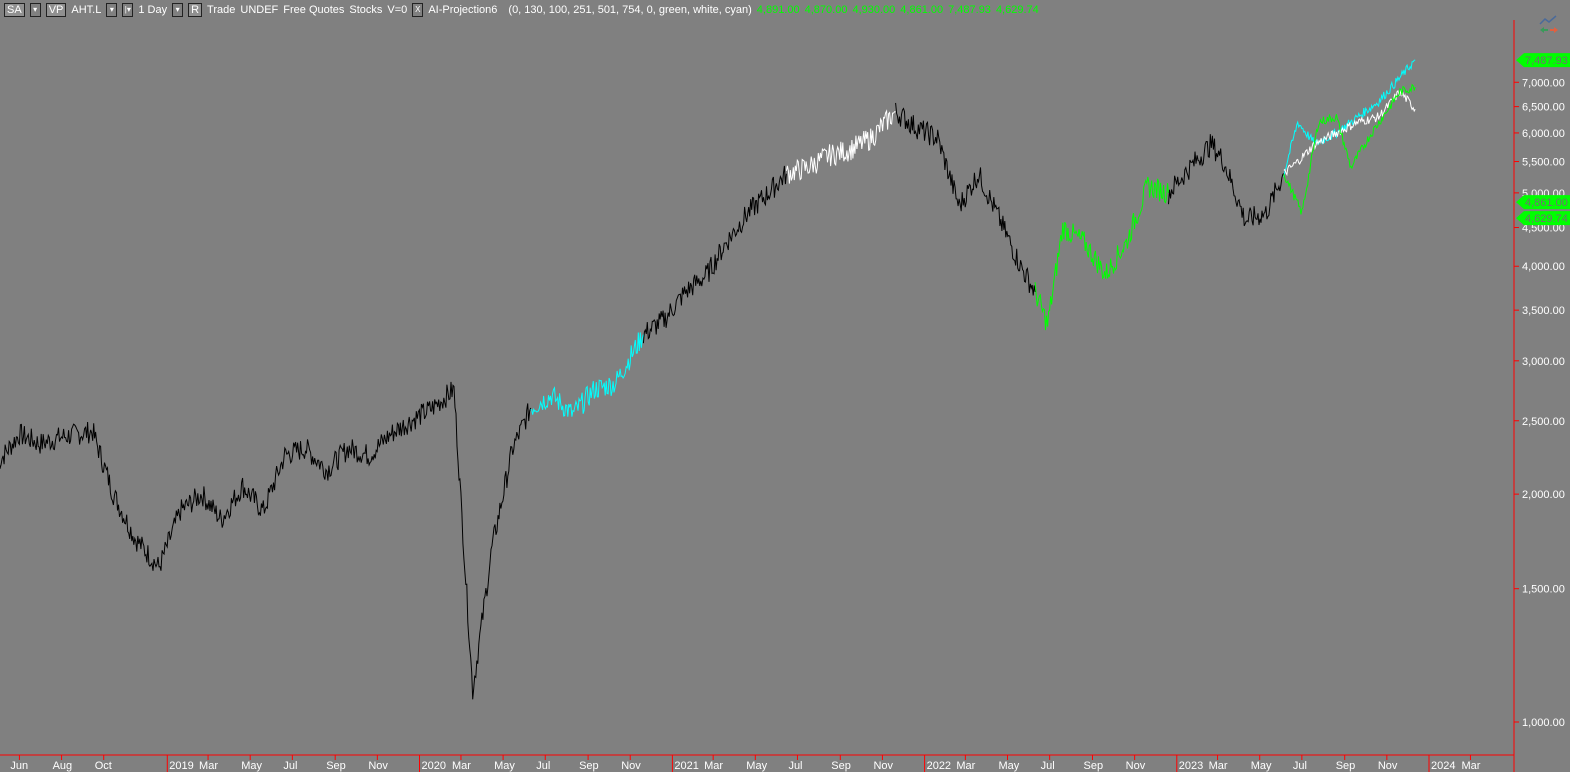 Image resolution: width=1570 pixels, height=772 pixels. I want to click on indicator-value-2: 4,930.00, so click(874, 10).